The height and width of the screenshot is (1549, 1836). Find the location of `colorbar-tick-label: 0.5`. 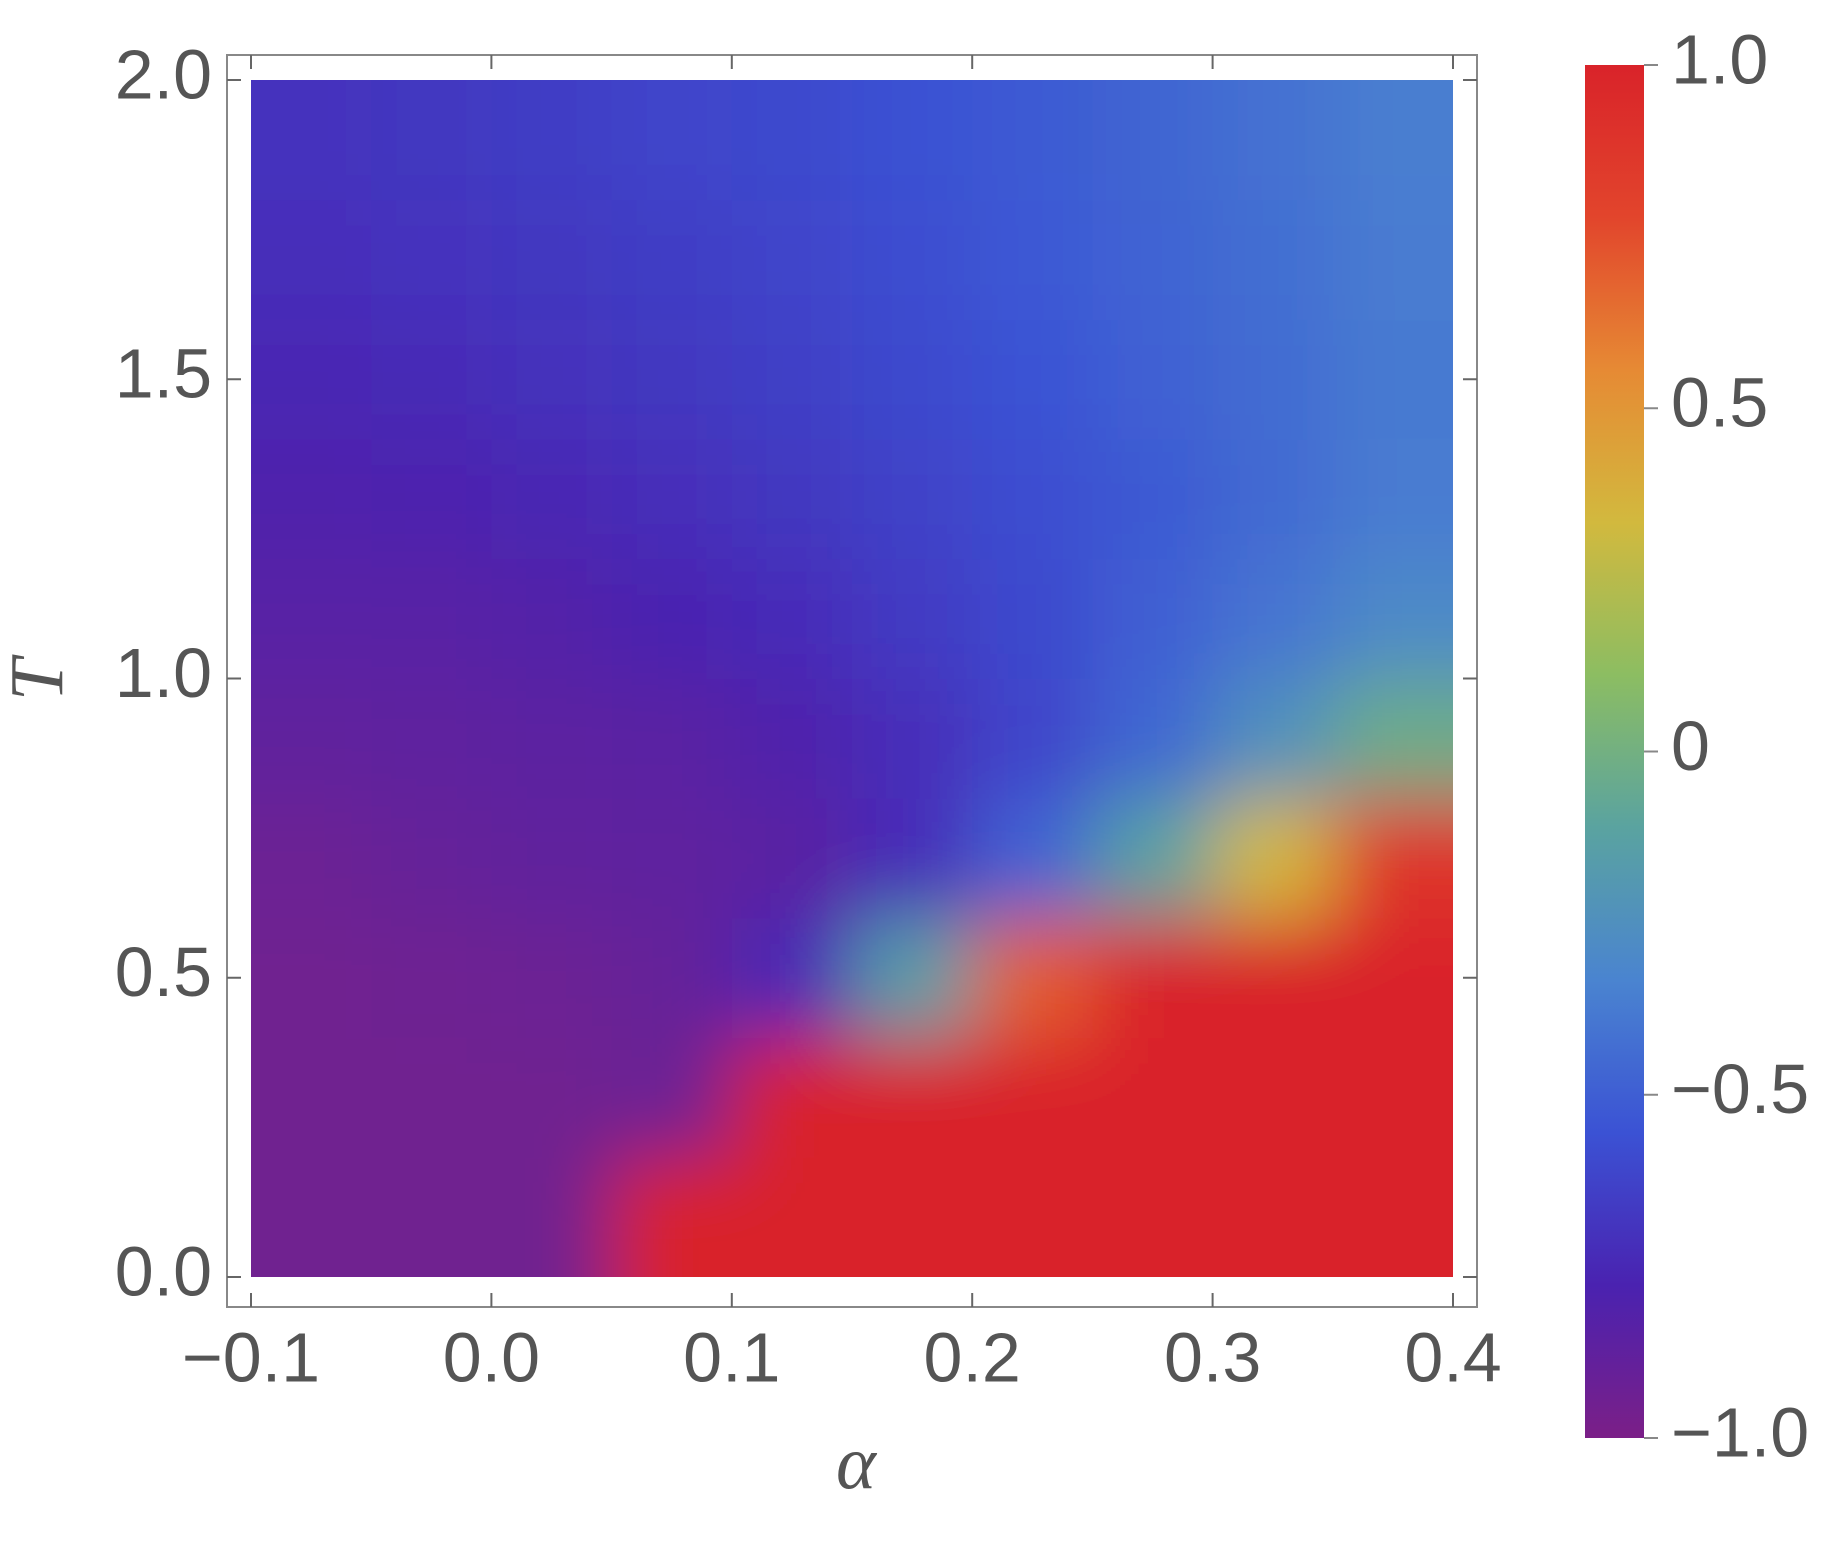

colorbar-tick-label: 0.5 is located at coordinates (1719, 403).